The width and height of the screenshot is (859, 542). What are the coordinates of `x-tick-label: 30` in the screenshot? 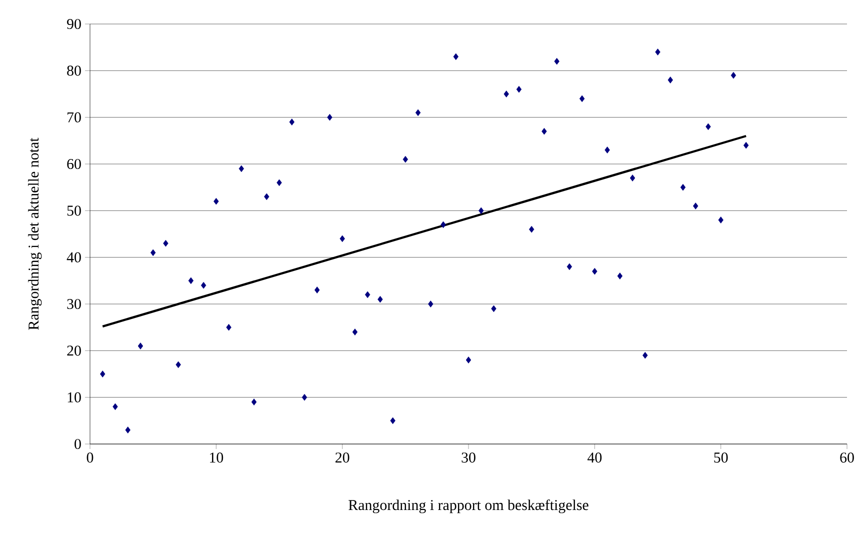 It's located at (469, 457).